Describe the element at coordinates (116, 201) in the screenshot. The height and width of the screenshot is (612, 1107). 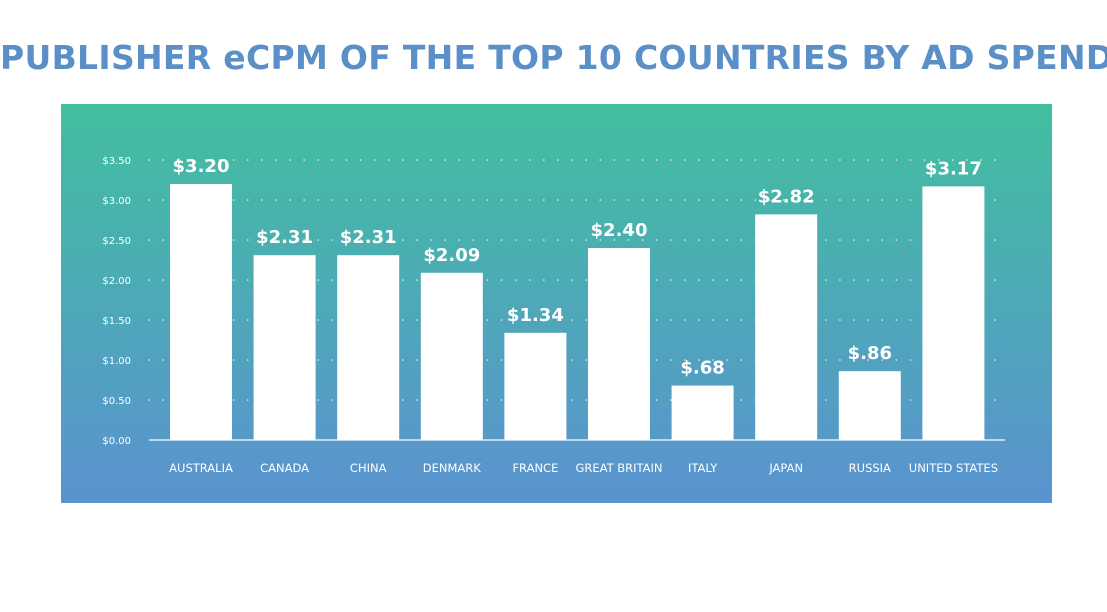
I see `y-tick-label: $3.00` at that location.